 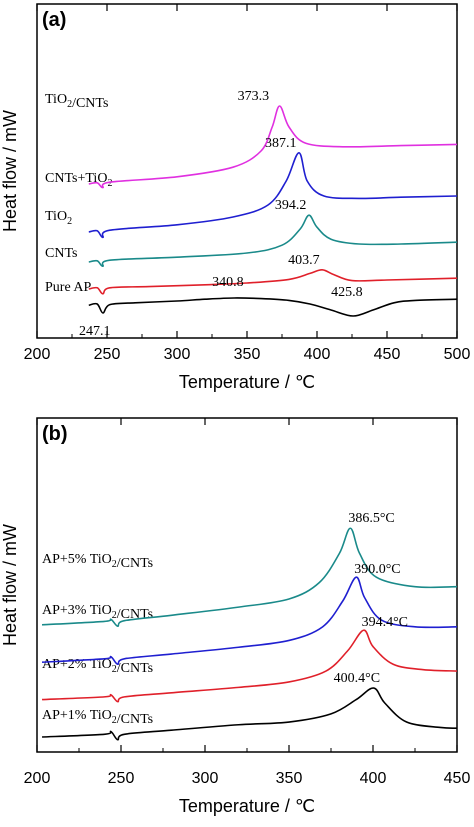 What do you see at coordinates (347, 292) in the screenshot?
I see `annotation-5: 425.8` at bounding box center [347, 292].